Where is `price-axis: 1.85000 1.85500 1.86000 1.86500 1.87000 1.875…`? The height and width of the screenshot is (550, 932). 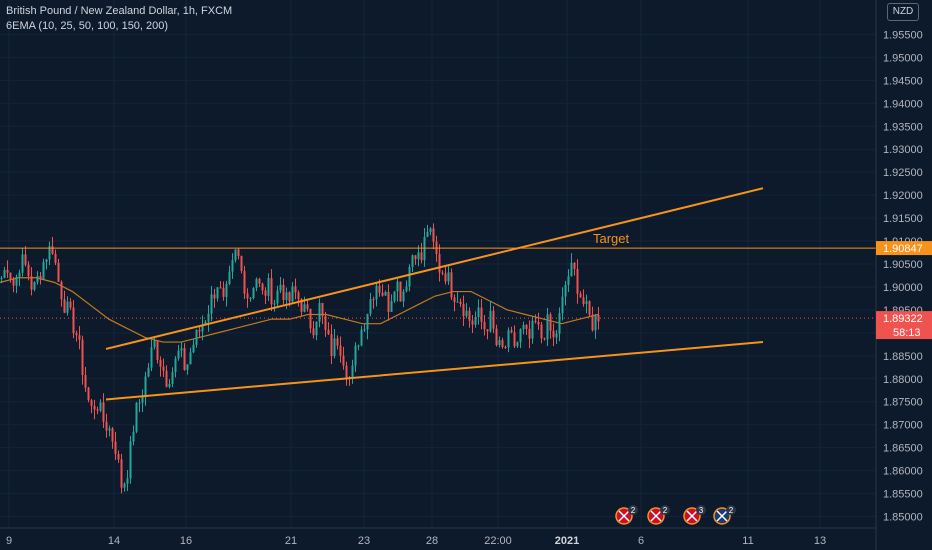
price-axis: 1.85000 1.85500 1.86000 1.86500 1.87000 1.875… is located at coordinates (903, 275).